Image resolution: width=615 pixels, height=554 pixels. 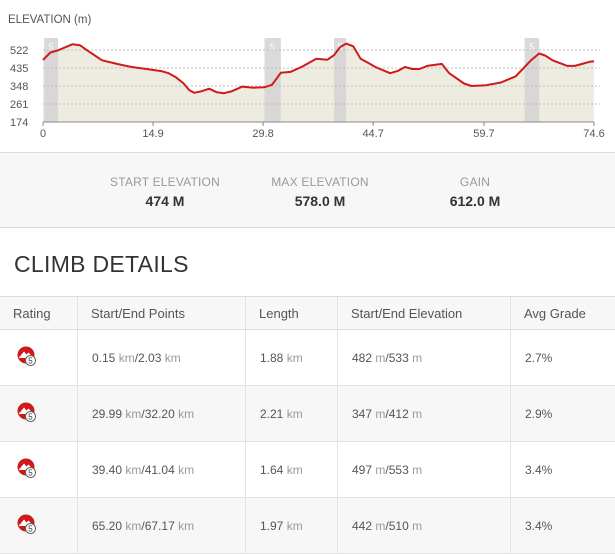 I want to click on end-point-value: 2.03, so click(x=149, y=358).